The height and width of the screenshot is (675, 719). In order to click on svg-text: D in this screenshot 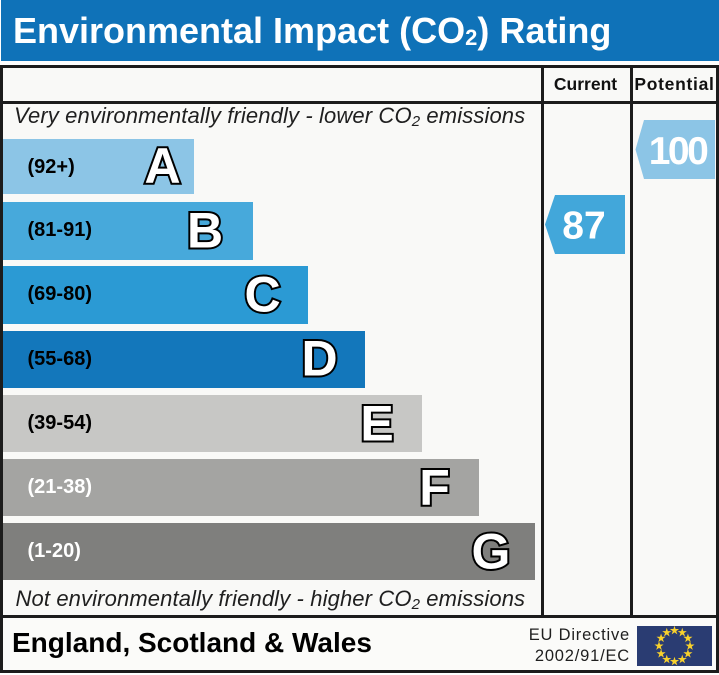, I will do `click(319, 359)`.